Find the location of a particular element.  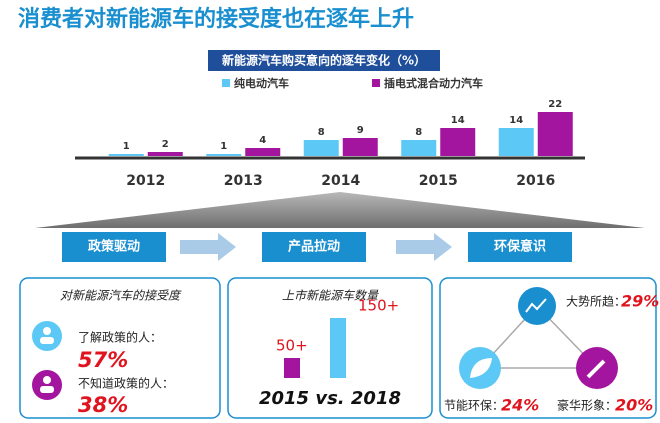

caption: 2015 vs. 2018 is located at coordinates (330, 398).